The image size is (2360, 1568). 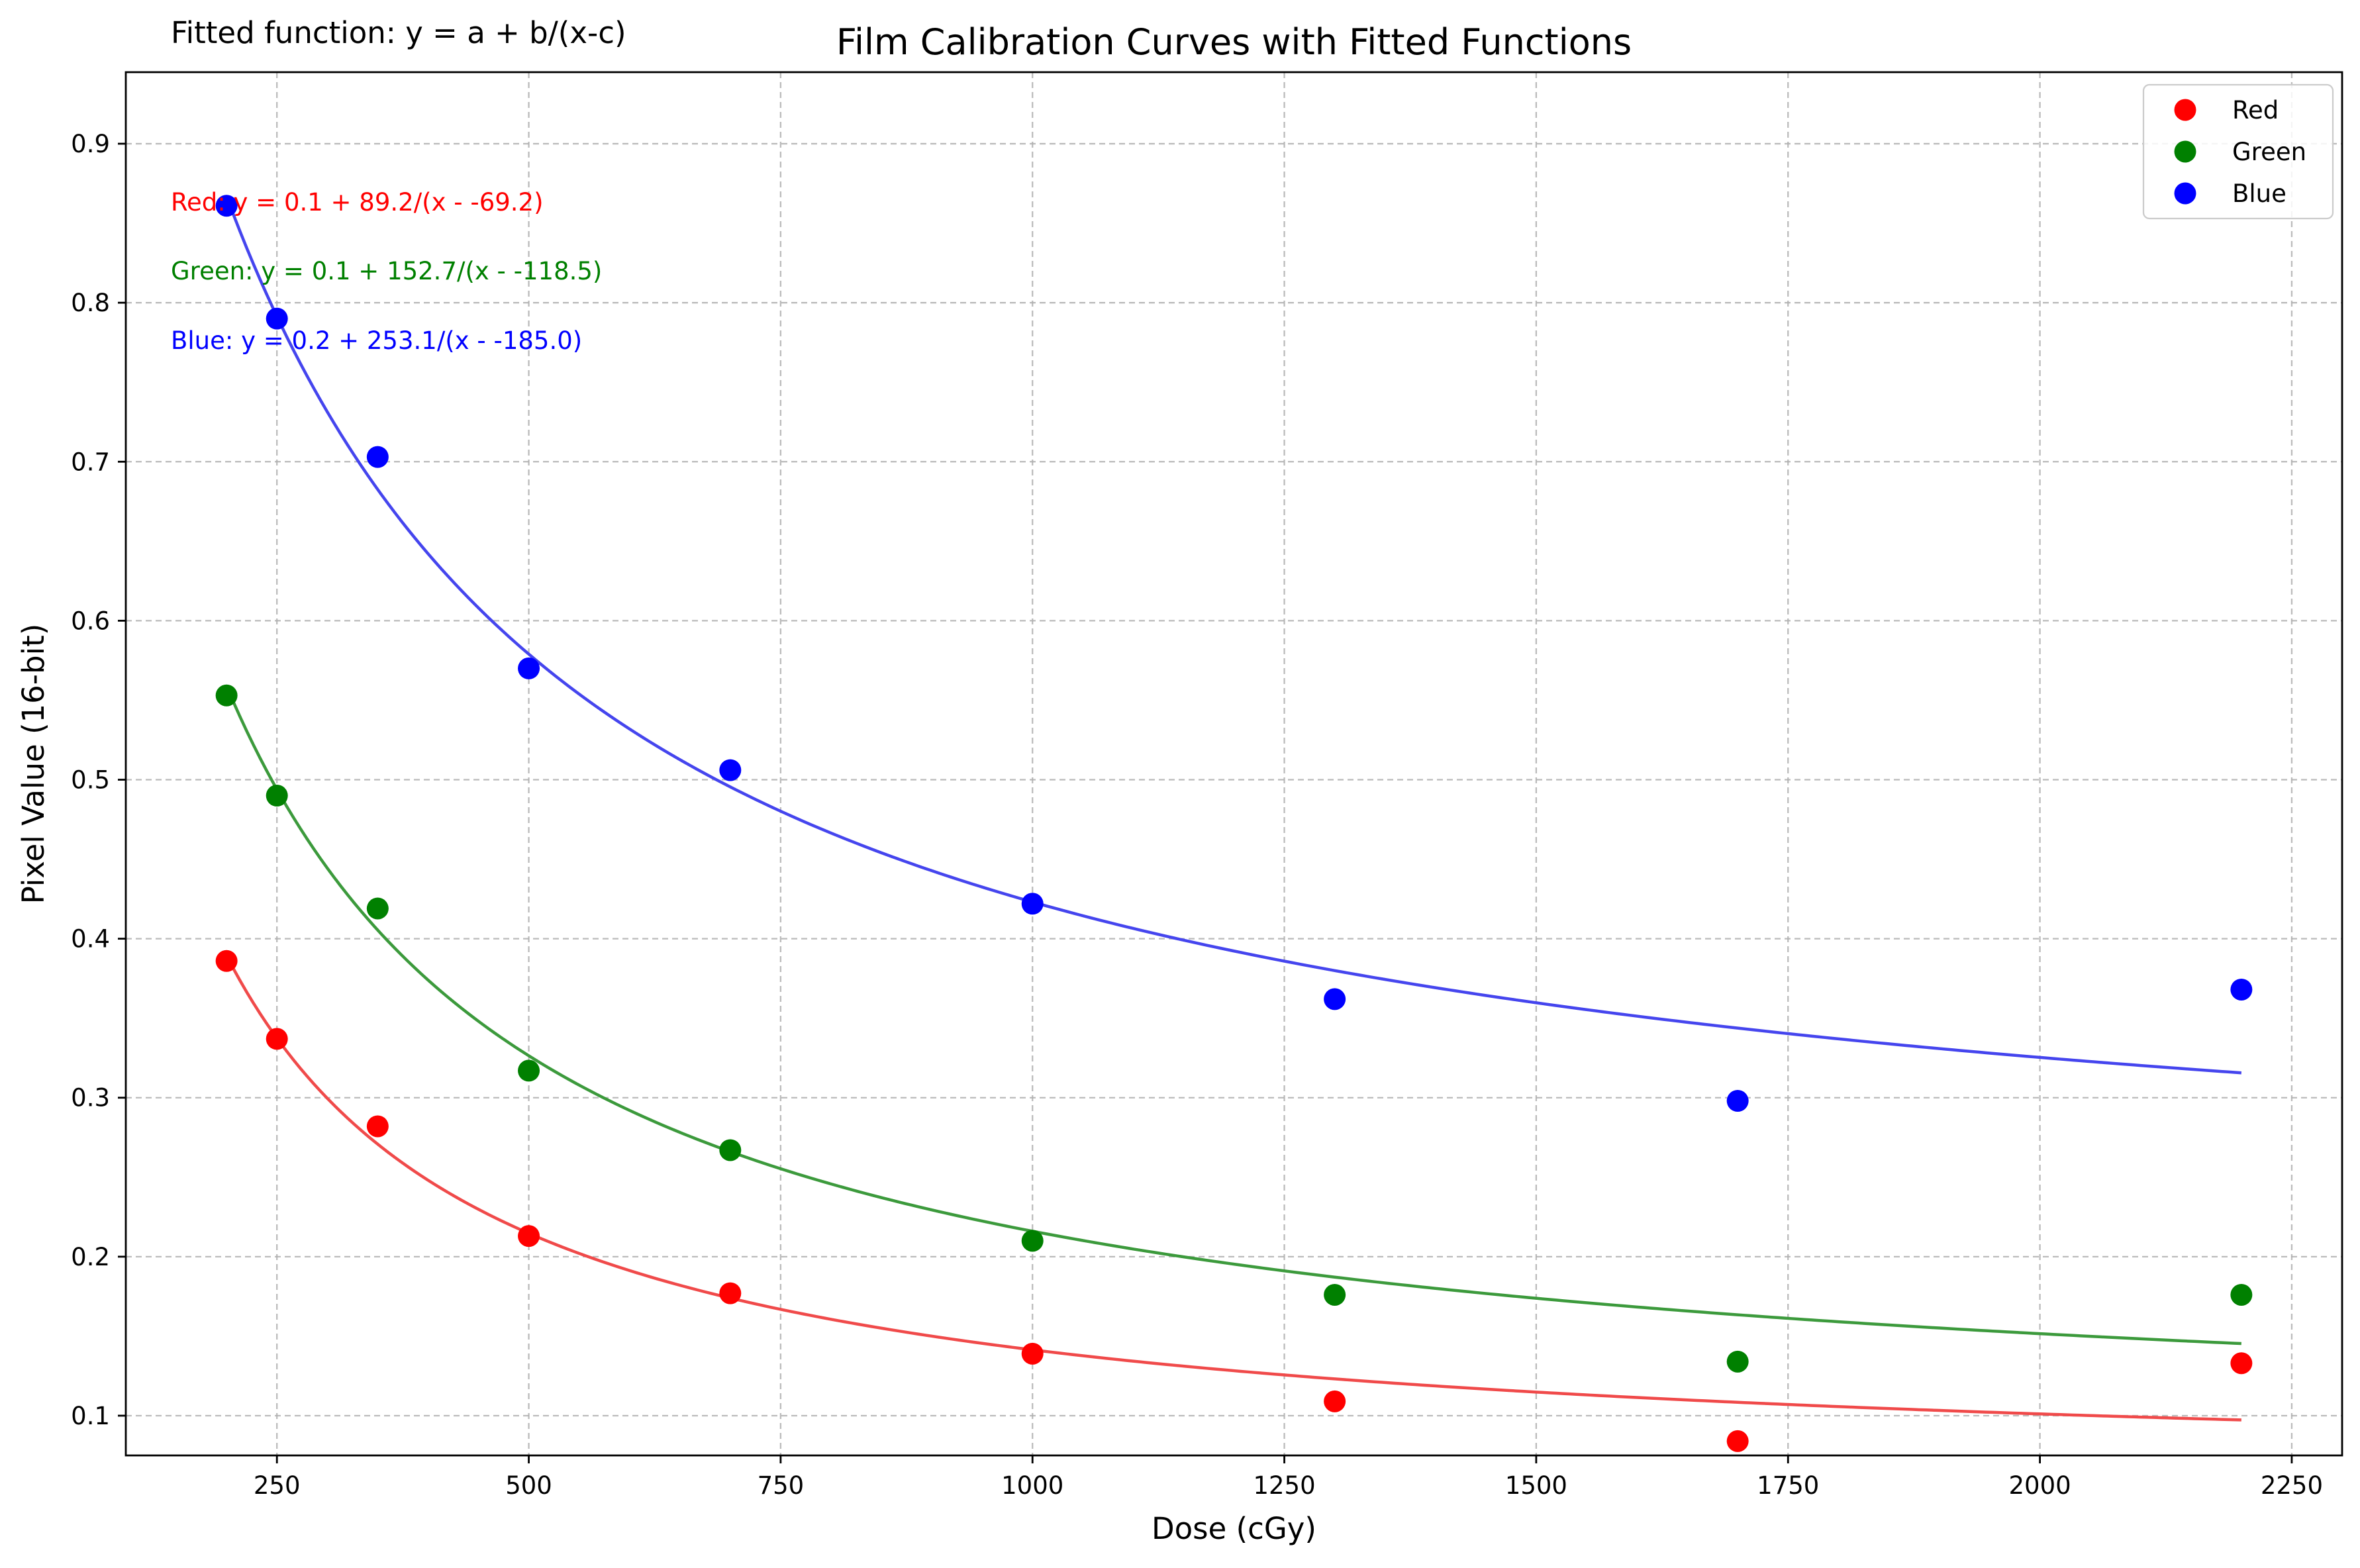 I want to click on y-tick-label: 0.6, so click(x=90, y=621).